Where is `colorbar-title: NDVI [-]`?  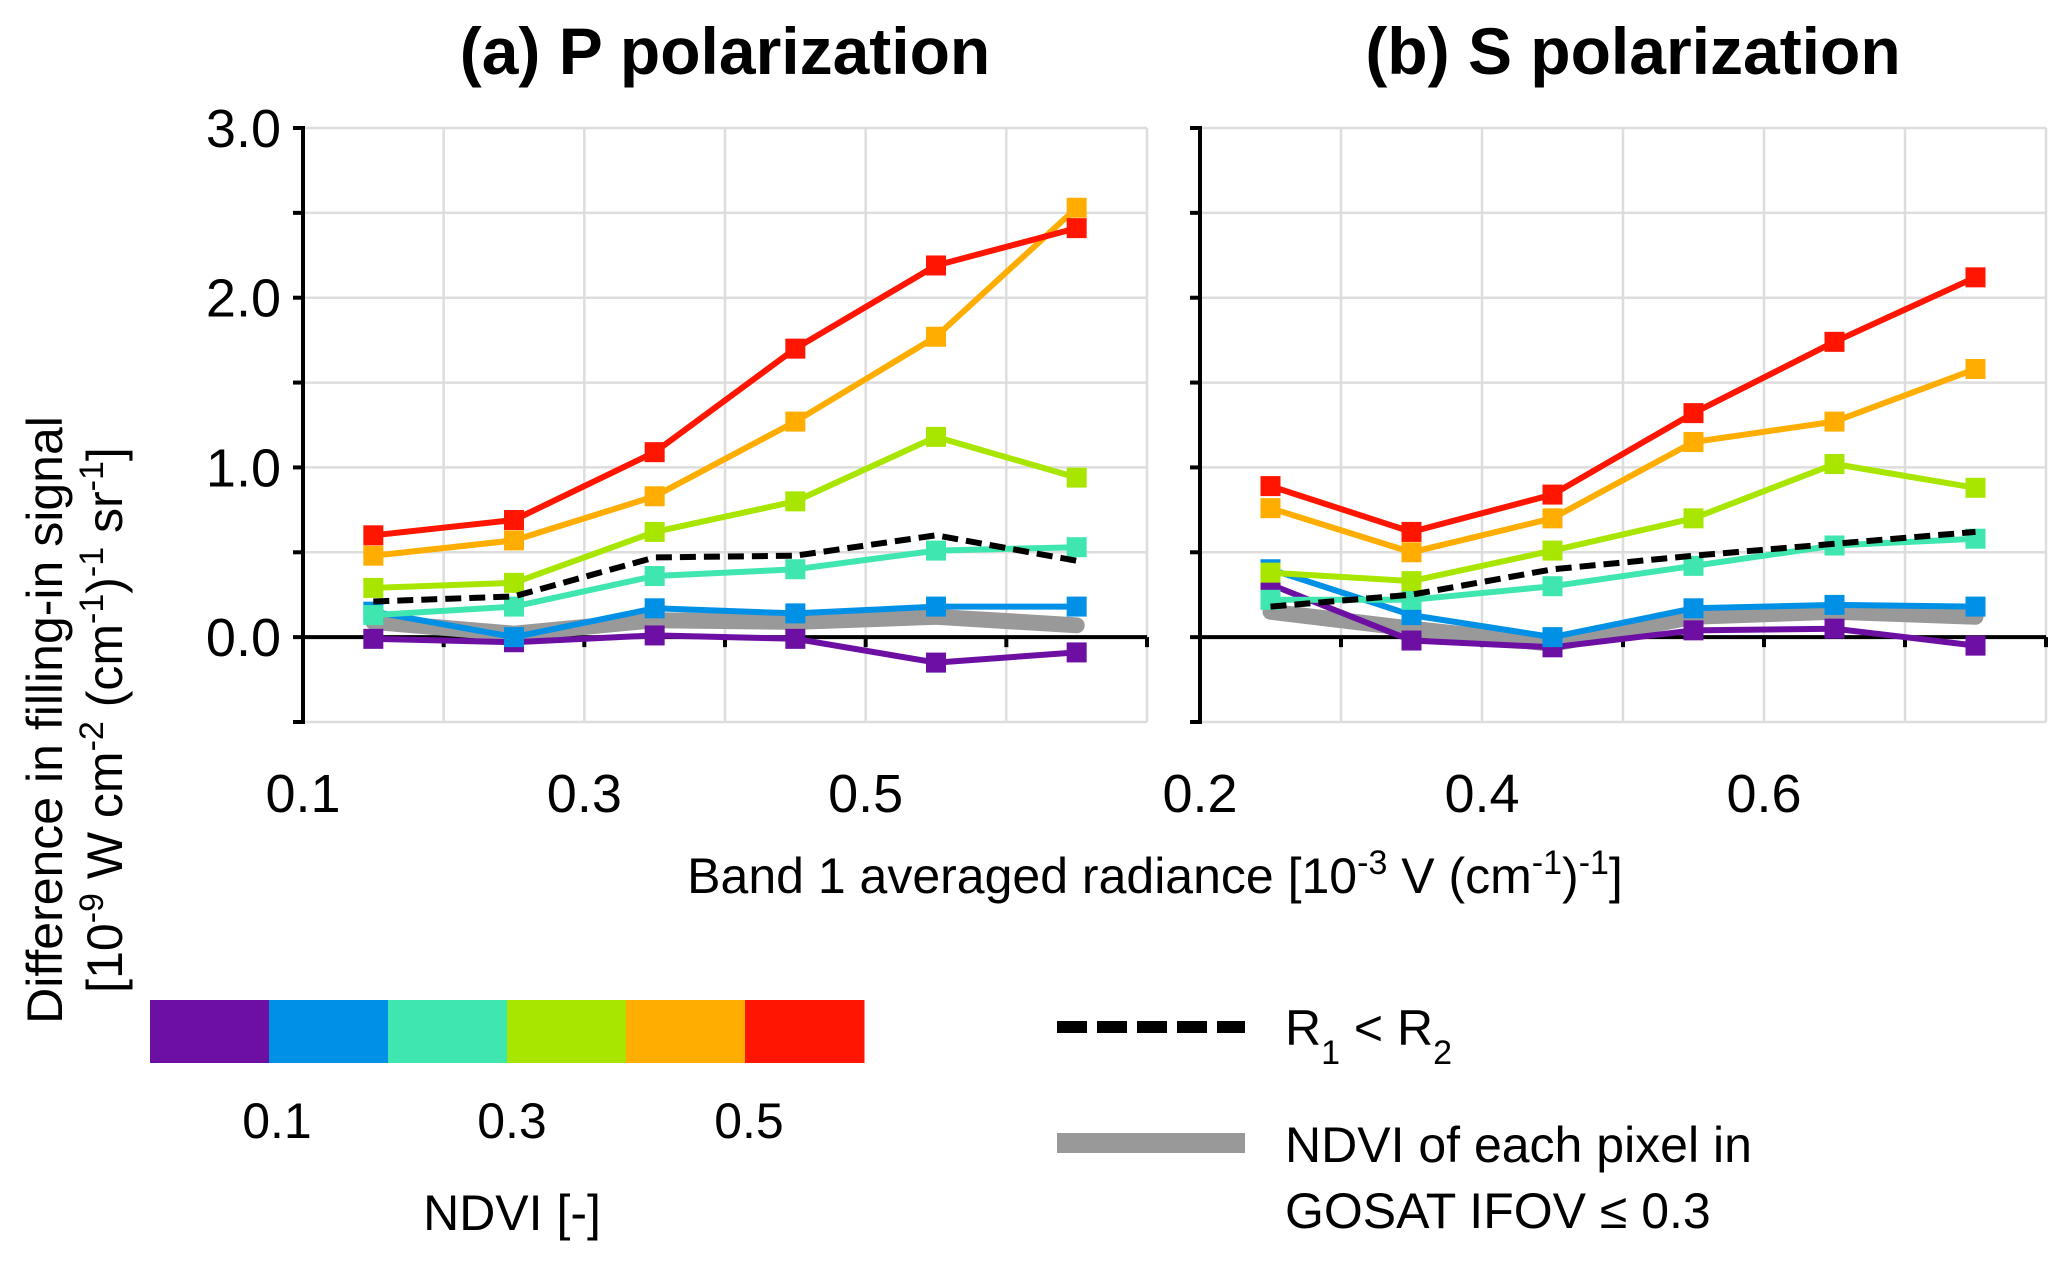 colorbar-title: NDVI [-] is located at coordinates (512, 1213).